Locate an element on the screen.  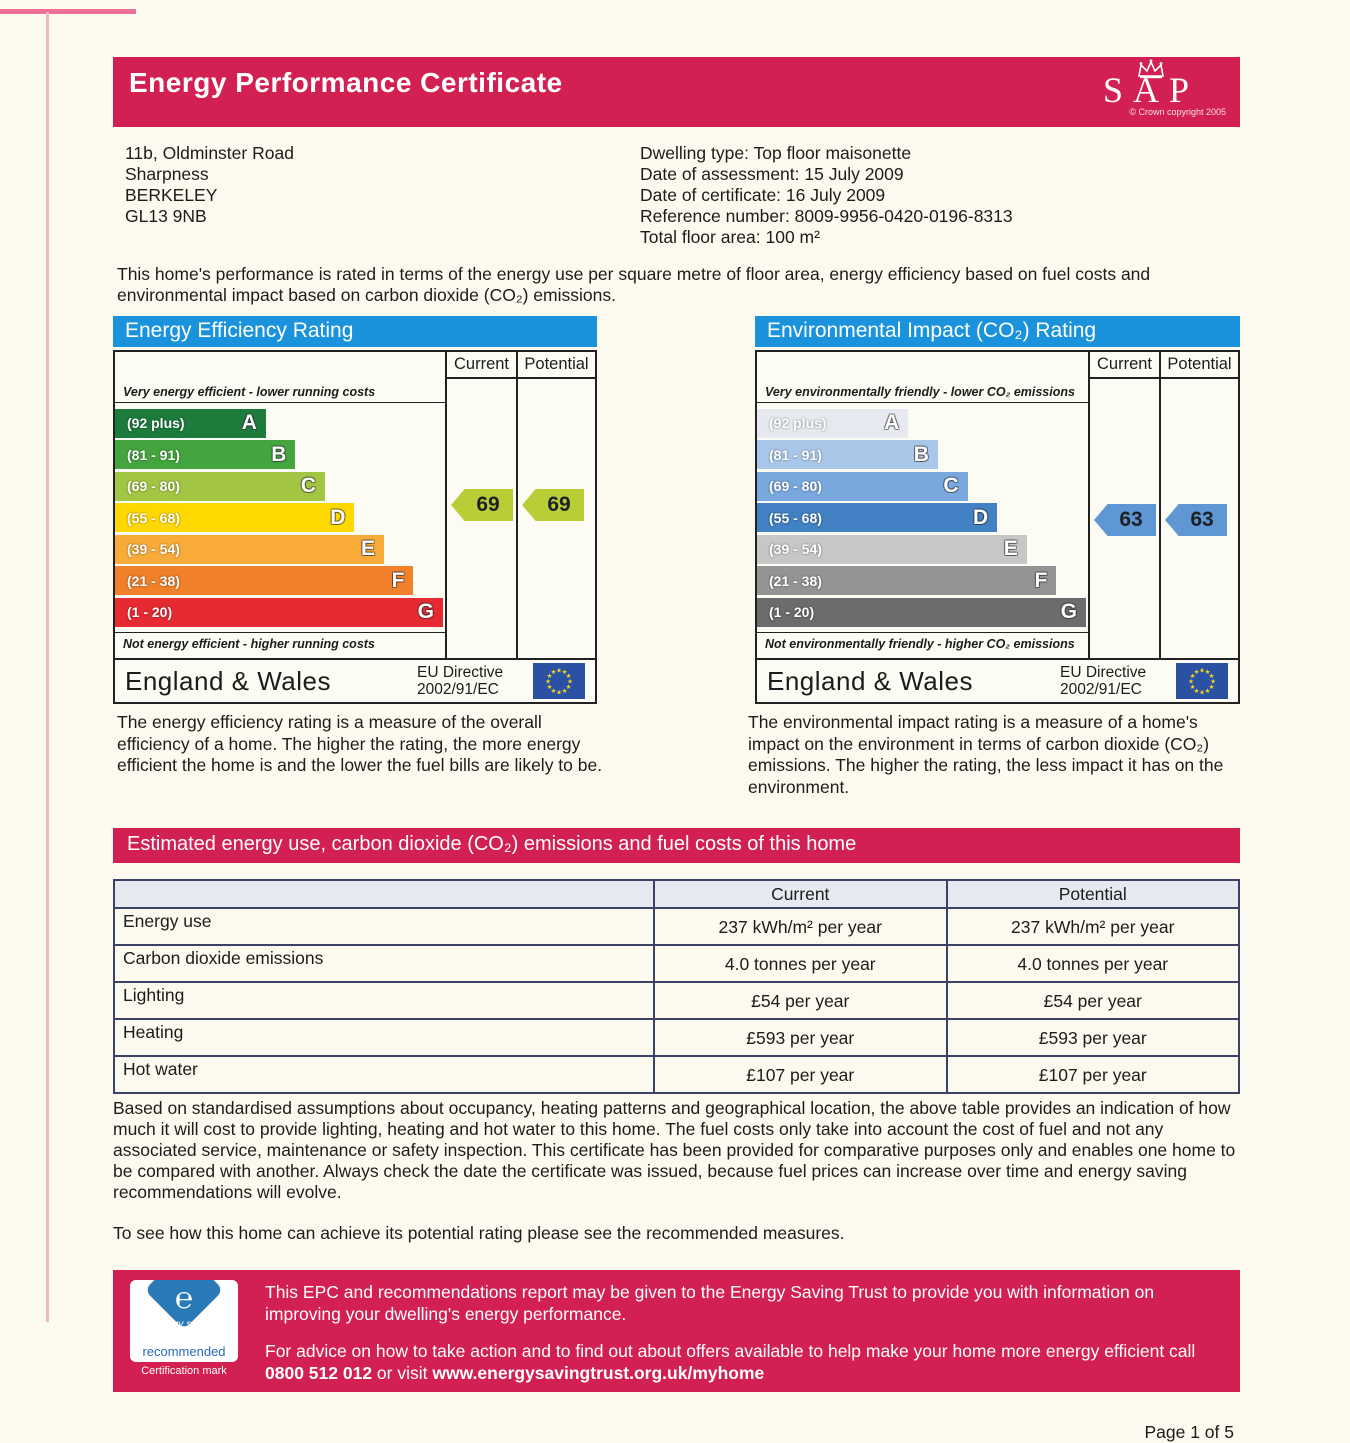
address-line: BERKELEY is located at coordinates (171, 195).